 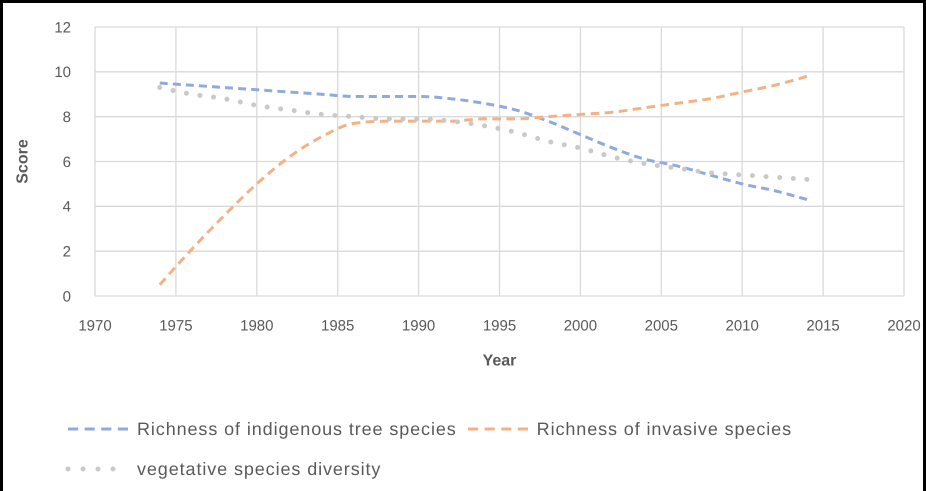 What do you see at coordinates (419, 326) in the screenshot?
I see `x-tick-label: 1990` at bounding box center [419, 326].